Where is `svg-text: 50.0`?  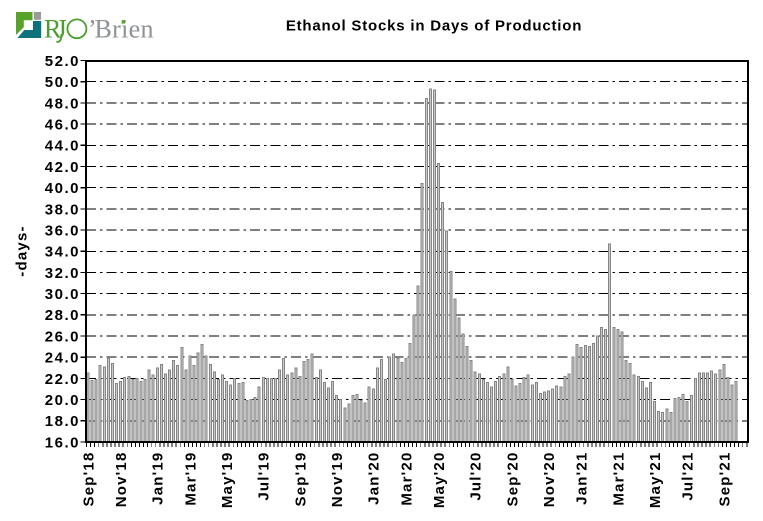
svg-text: 50.0 is located at coordinates (62, 82).